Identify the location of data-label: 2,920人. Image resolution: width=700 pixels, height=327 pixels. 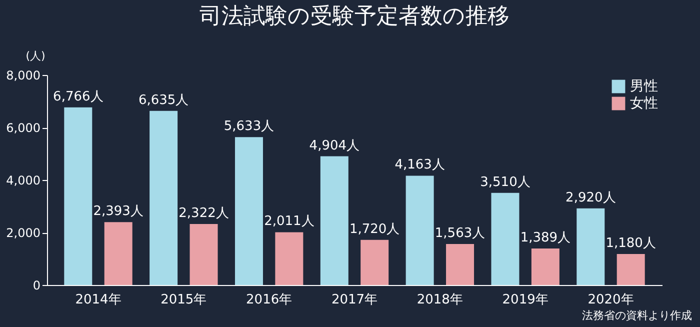
(591, 198).